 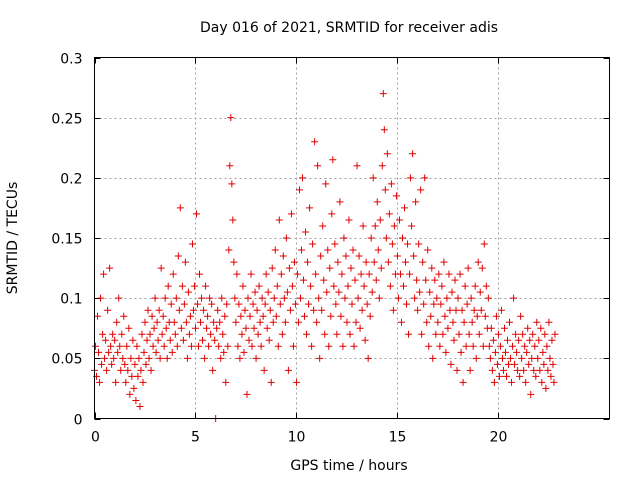 I want to click on y-tick-label: 0, so click(x=78, y=421).